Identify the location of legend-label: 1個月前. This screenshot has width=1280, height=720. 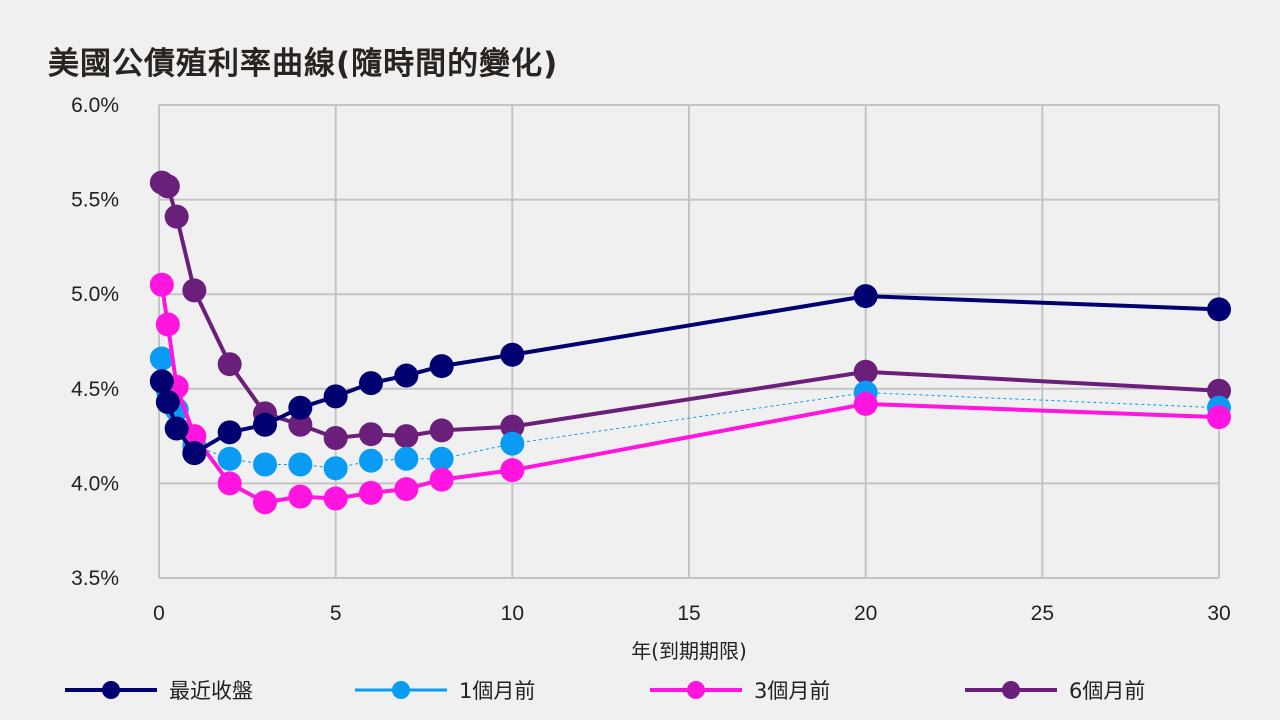
(497, 691).